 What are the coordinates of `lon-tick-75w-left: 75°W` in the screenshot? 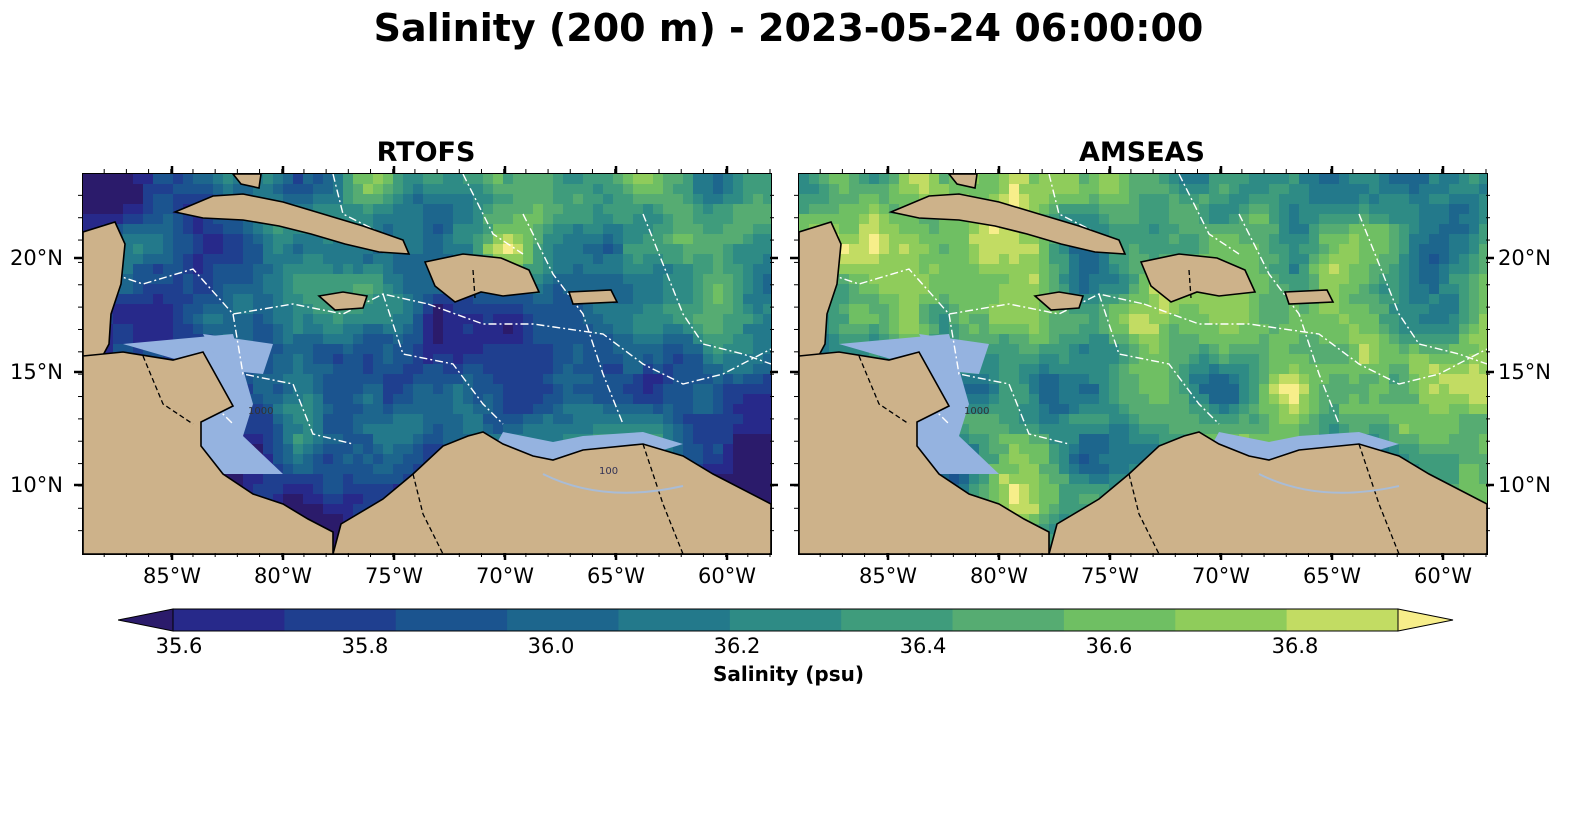 It's located at (394, 576).